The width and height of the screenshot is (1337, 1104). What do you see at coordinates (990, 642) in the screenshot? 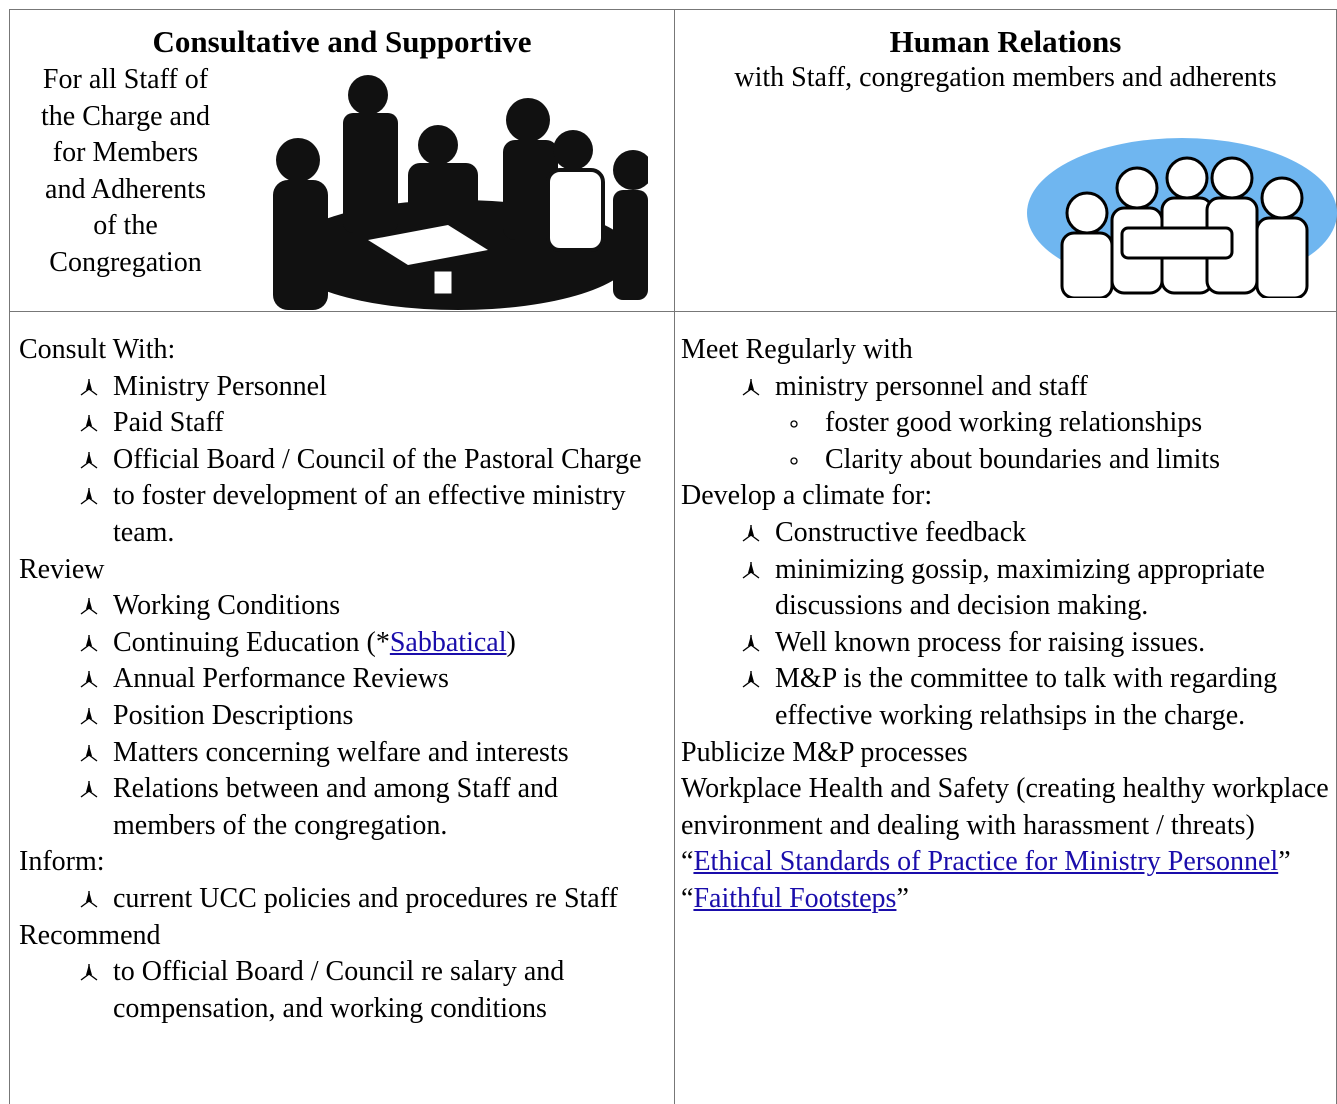
I see `item-text: Well known process for raising issues.` at bounding box center [990, 642].